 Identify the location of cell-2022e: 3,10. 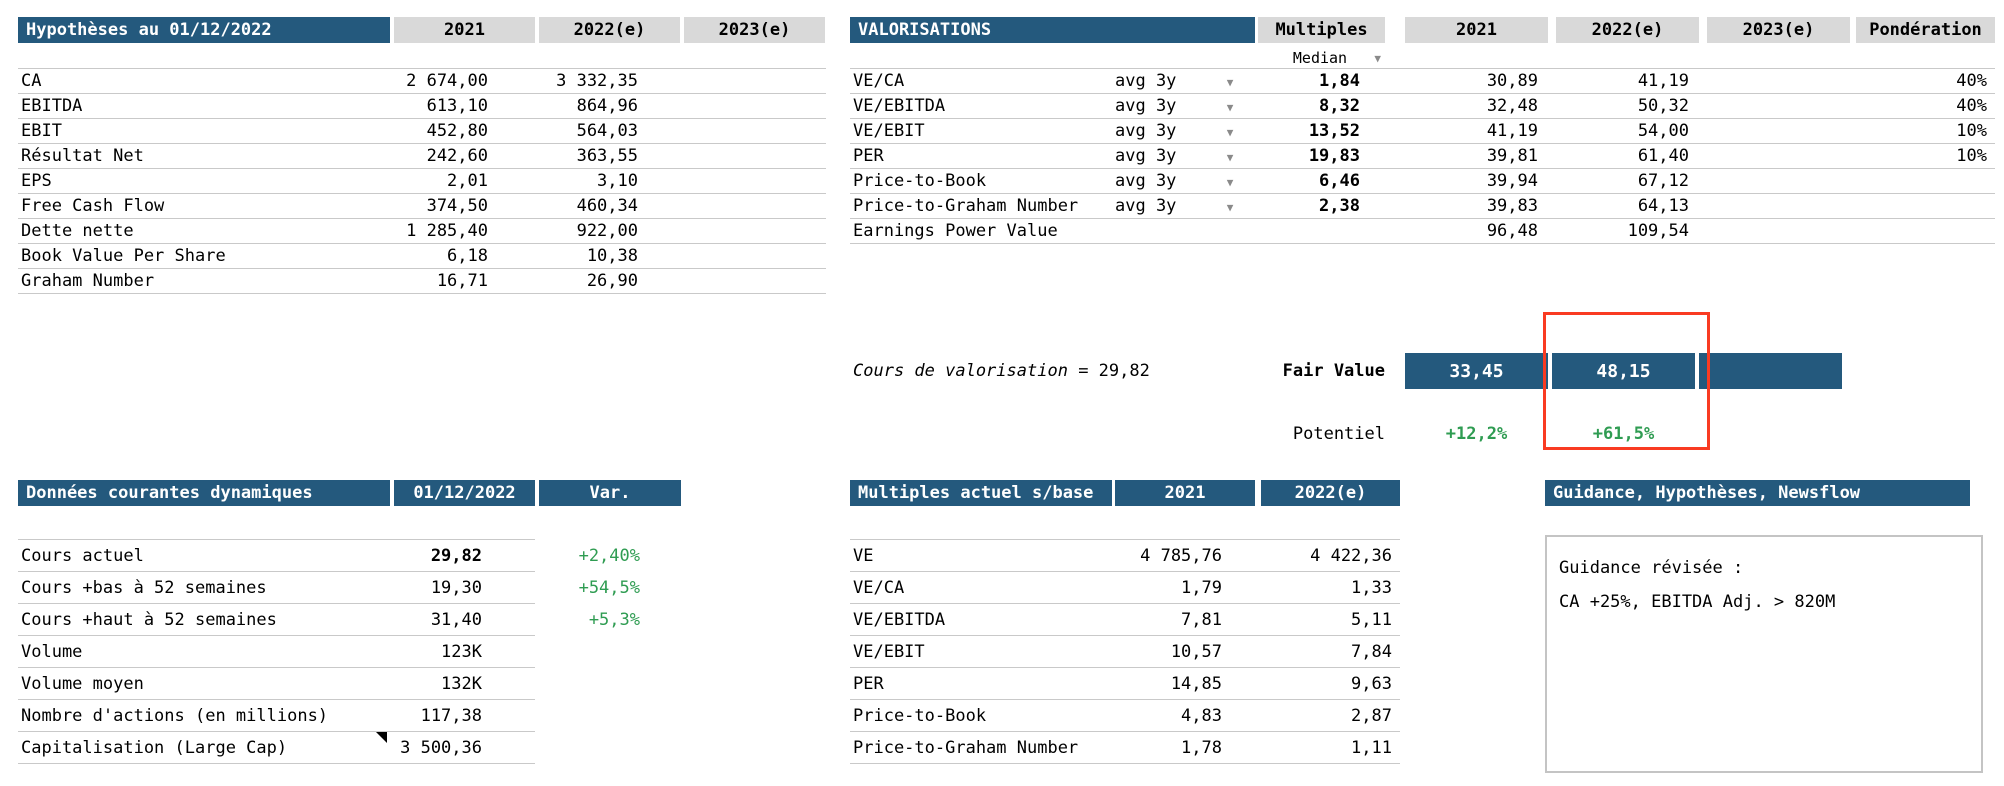
(617, 181).